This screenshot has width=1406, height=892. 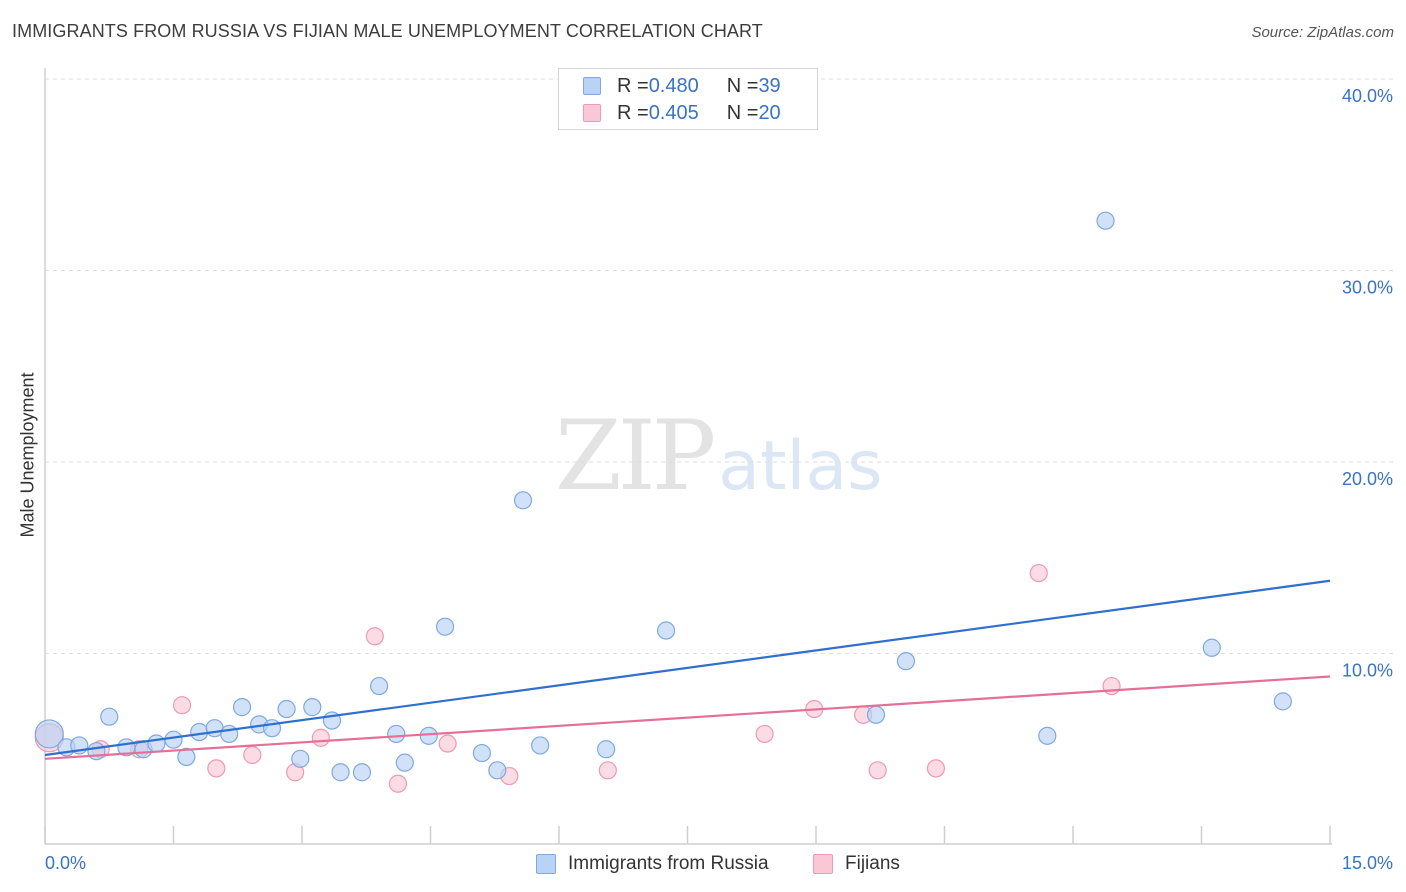 What do you see at coordinates (1367, 96) in the screenshot?
I see `y-tick-label: 40.0%` at bounding box center [1367, 96].